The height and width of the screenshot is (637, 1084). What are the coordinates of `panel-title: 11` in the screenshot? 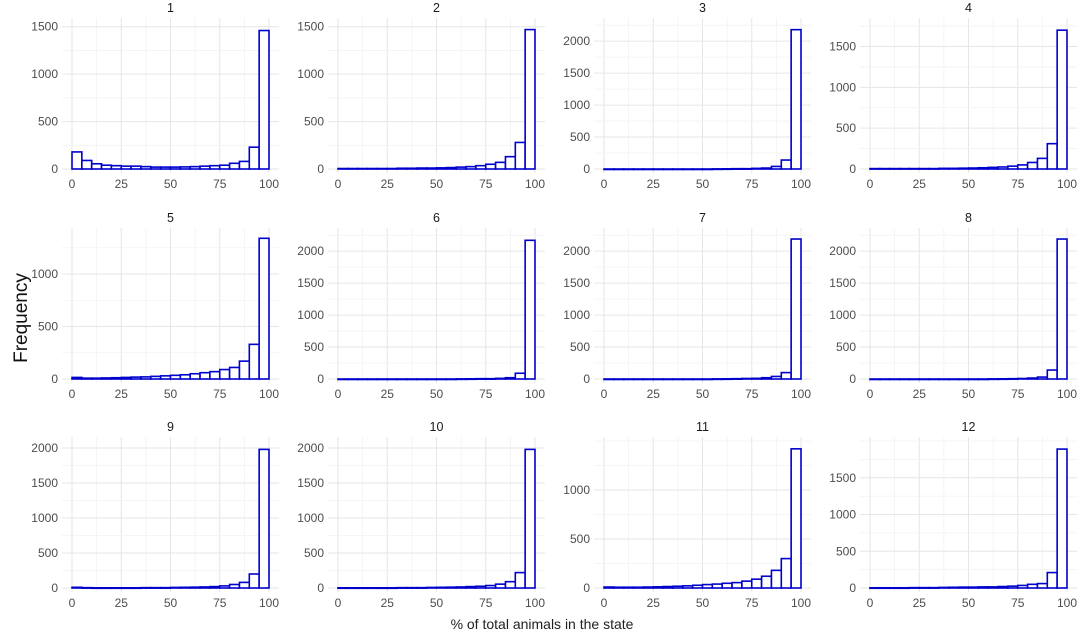 It's located at (702, 427).